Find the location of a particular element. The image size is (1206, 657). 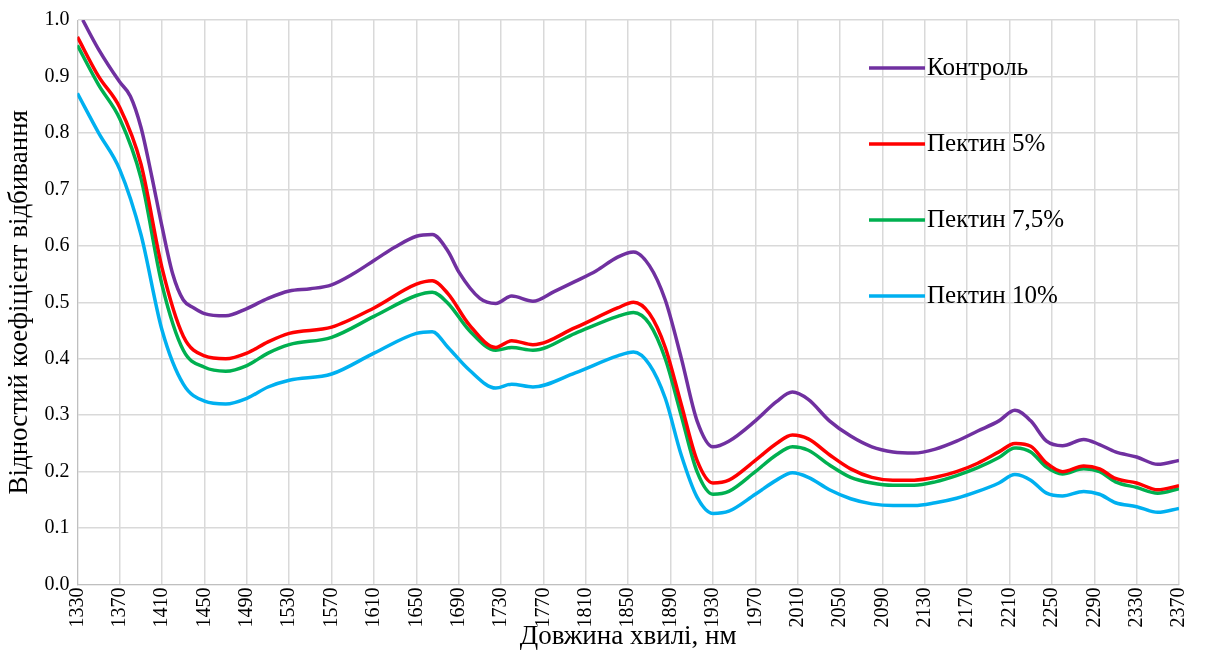

y-tick-label: 0.4 is located at coordinates (57, 357).